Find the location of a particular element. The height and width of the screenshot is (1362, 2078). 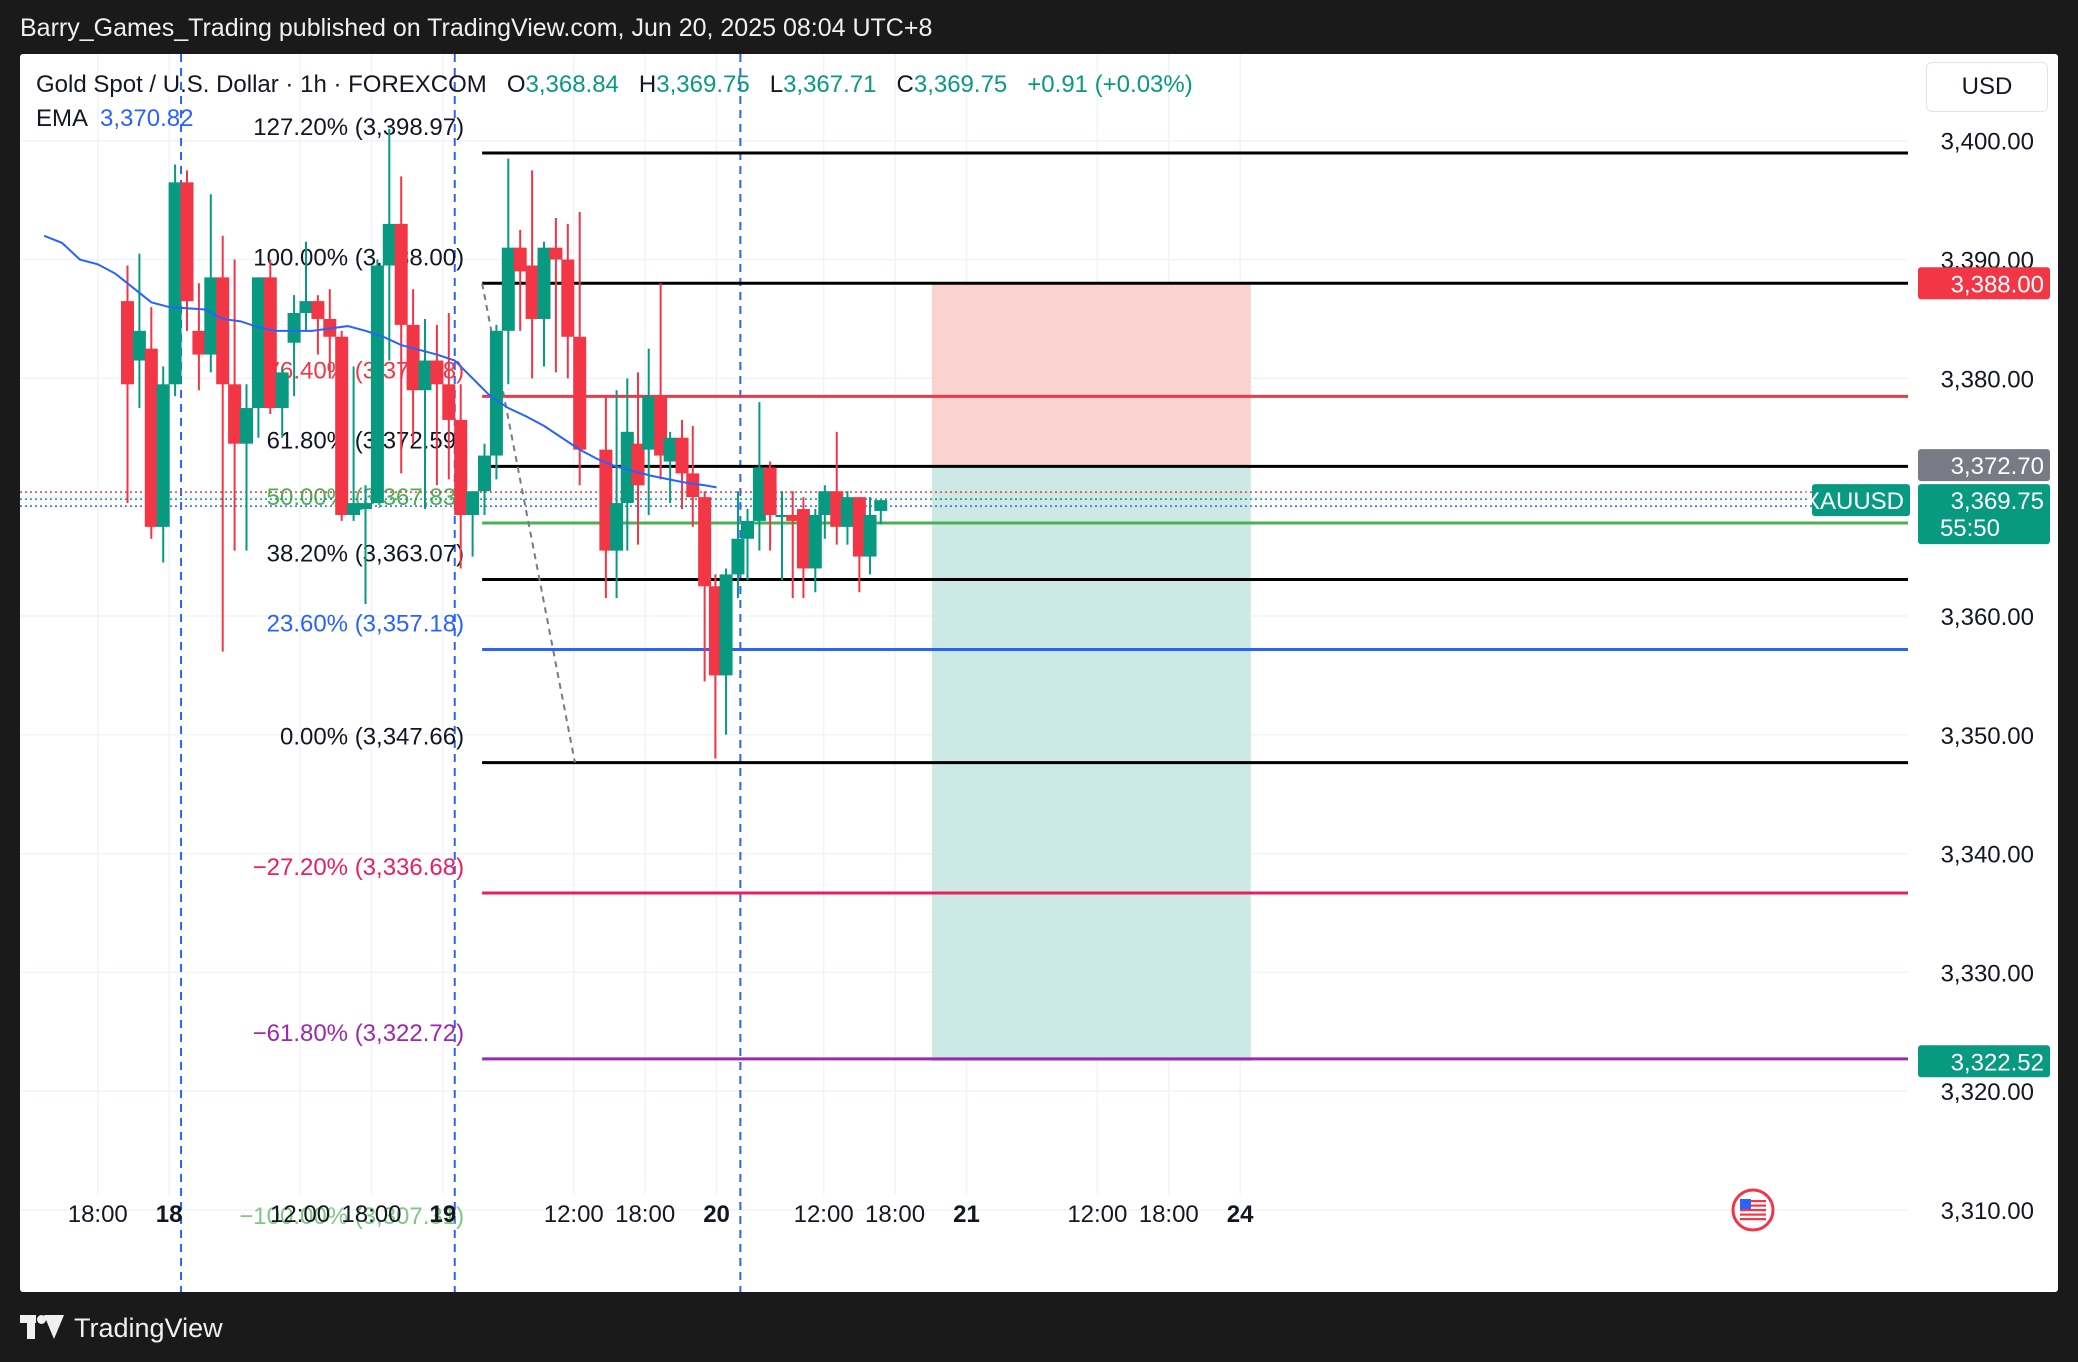

y-axis-tick-label: 3,320.00 is located at coordinates (1987, 1092).